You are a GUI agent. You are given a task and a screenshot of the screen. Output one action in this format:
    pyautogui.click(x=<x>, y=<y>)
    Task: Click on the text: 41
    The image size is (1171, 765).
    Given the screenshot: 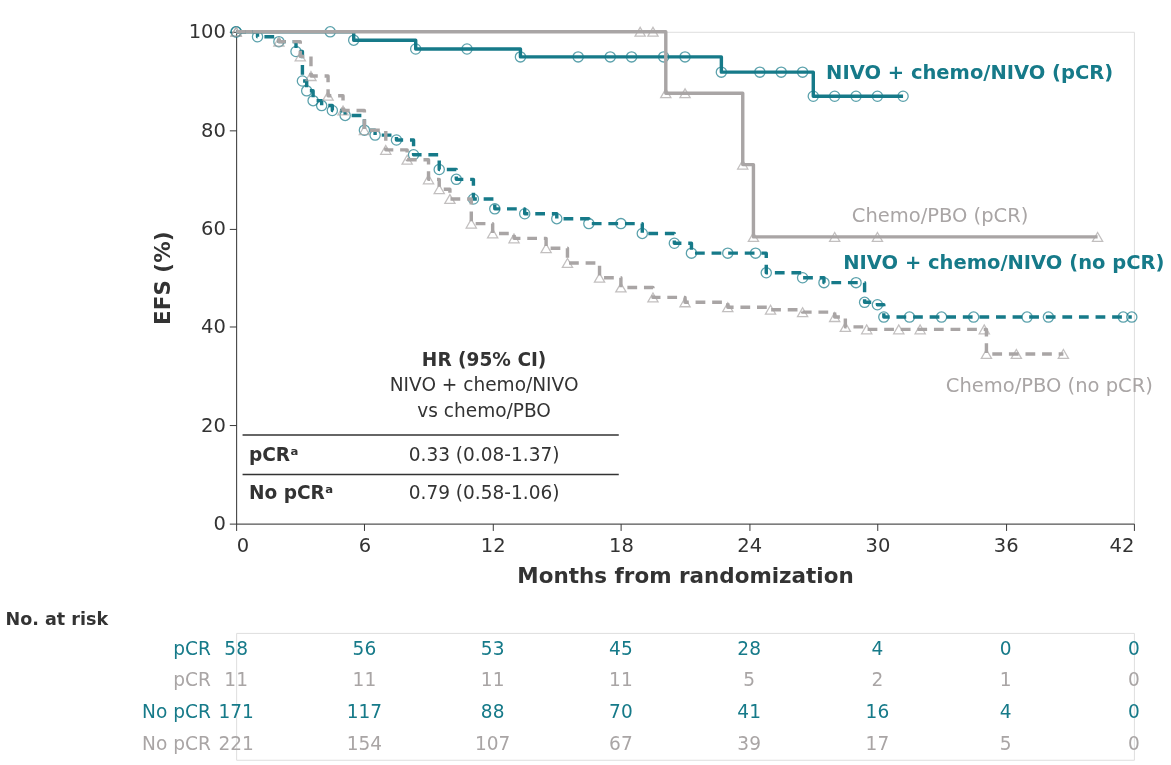 What is the action you would take?
    pyautogui.click(x=749, y=712)
    